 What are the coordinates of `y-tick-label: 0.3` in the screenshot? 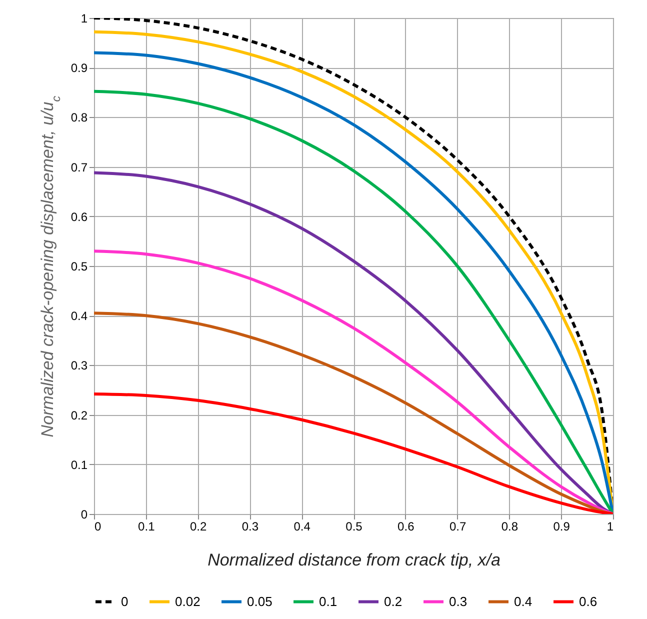 It's located at (79, 365).